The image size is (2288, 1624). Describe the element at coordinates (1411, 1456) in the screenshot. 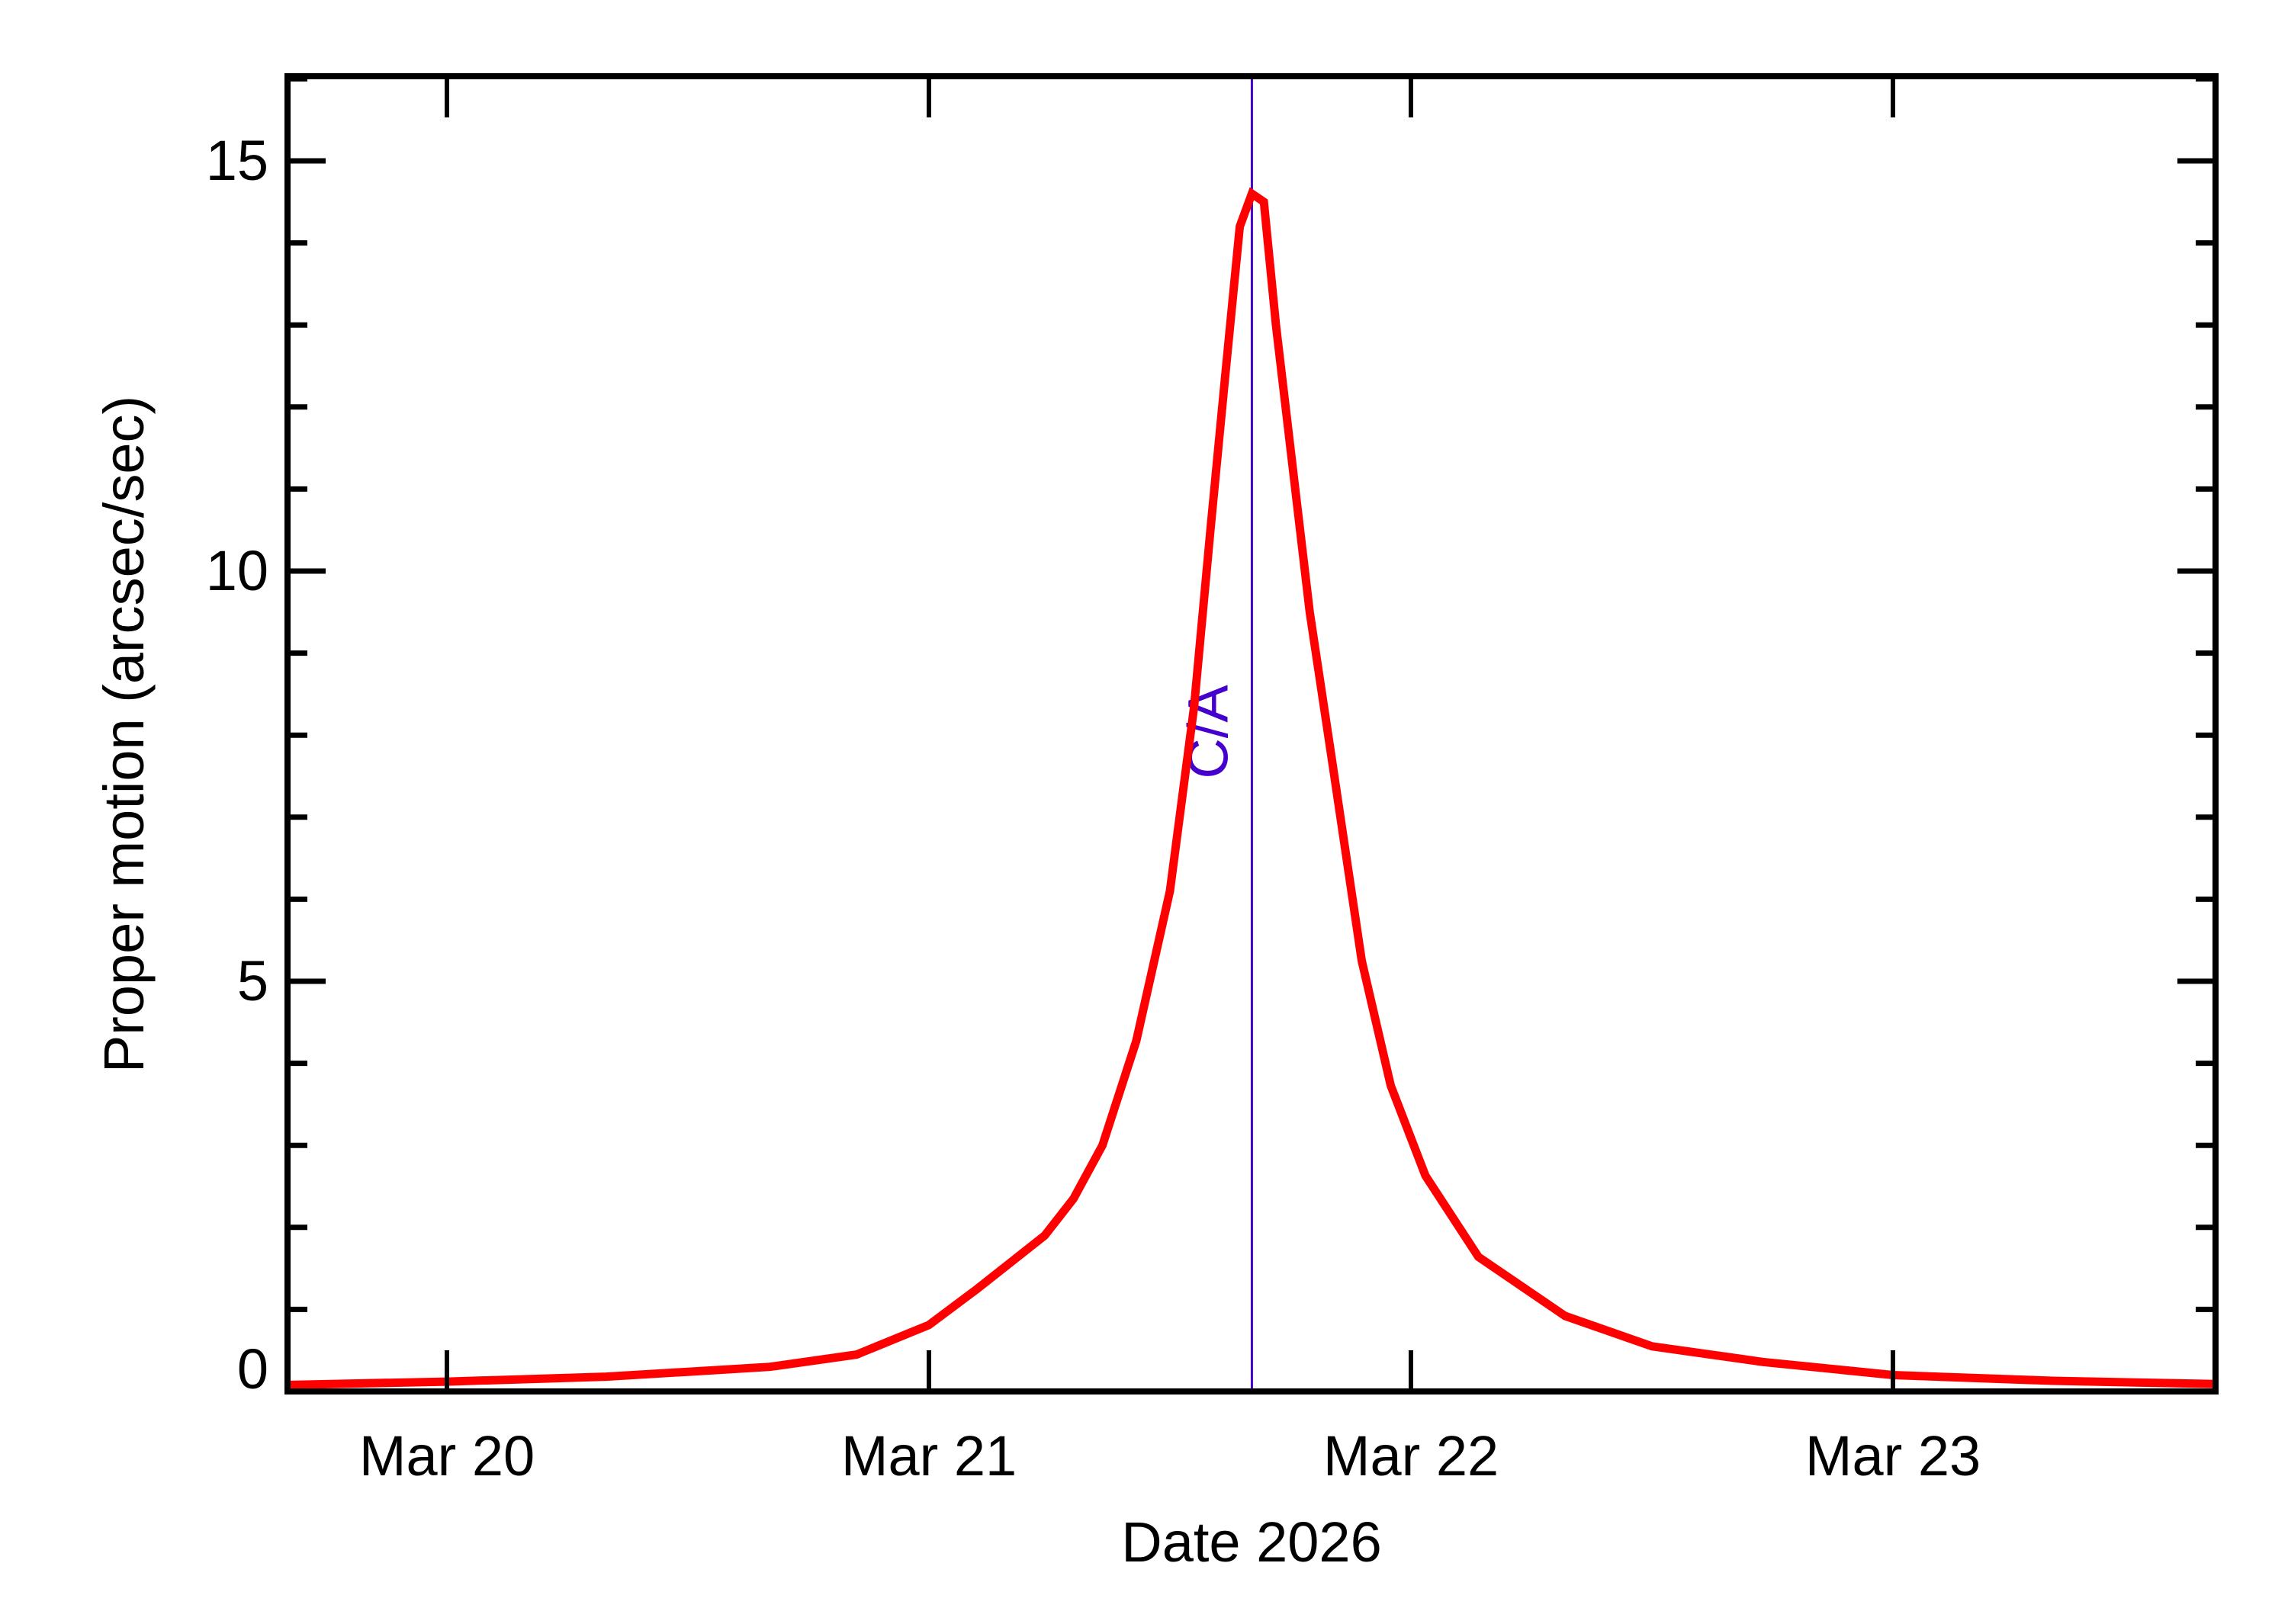

I see `x-tick-label: Mar 22` at that location.